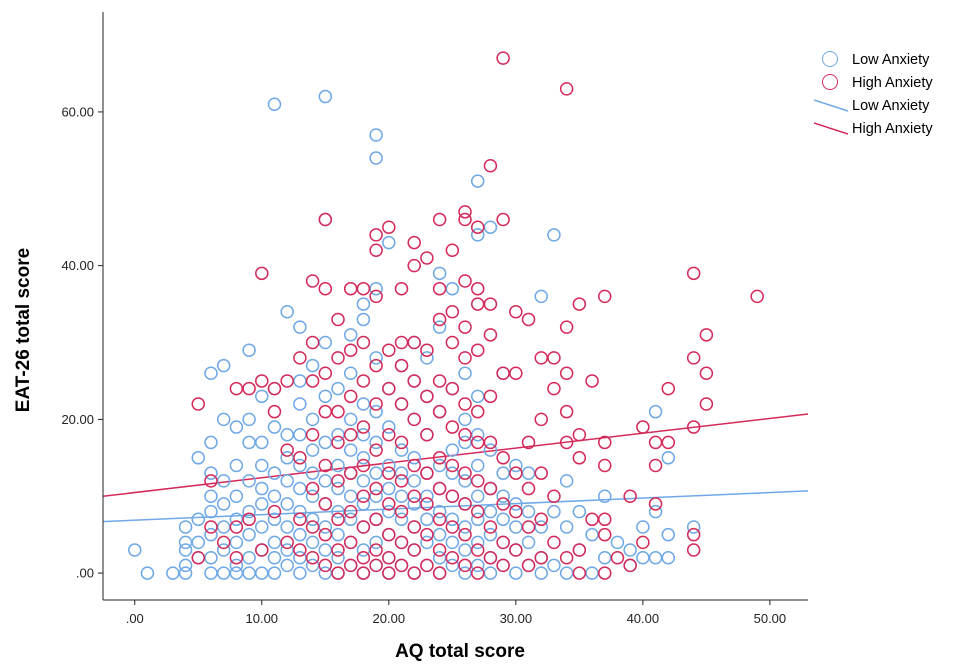  Describe the element at coordinates (892, 128) in the screenshot. I see `legend-label: High Anxiety` at that location.